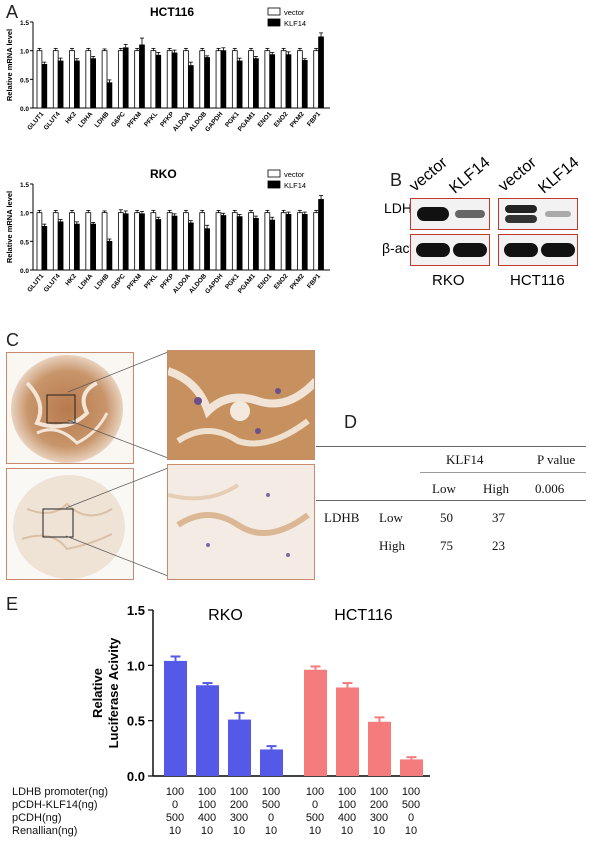 The height and width of the screenshot is (846, 590). What do you see at coordinates (451, 446) in the screenshot?
I see `table-rule-top` at bounding box center [451, 446].